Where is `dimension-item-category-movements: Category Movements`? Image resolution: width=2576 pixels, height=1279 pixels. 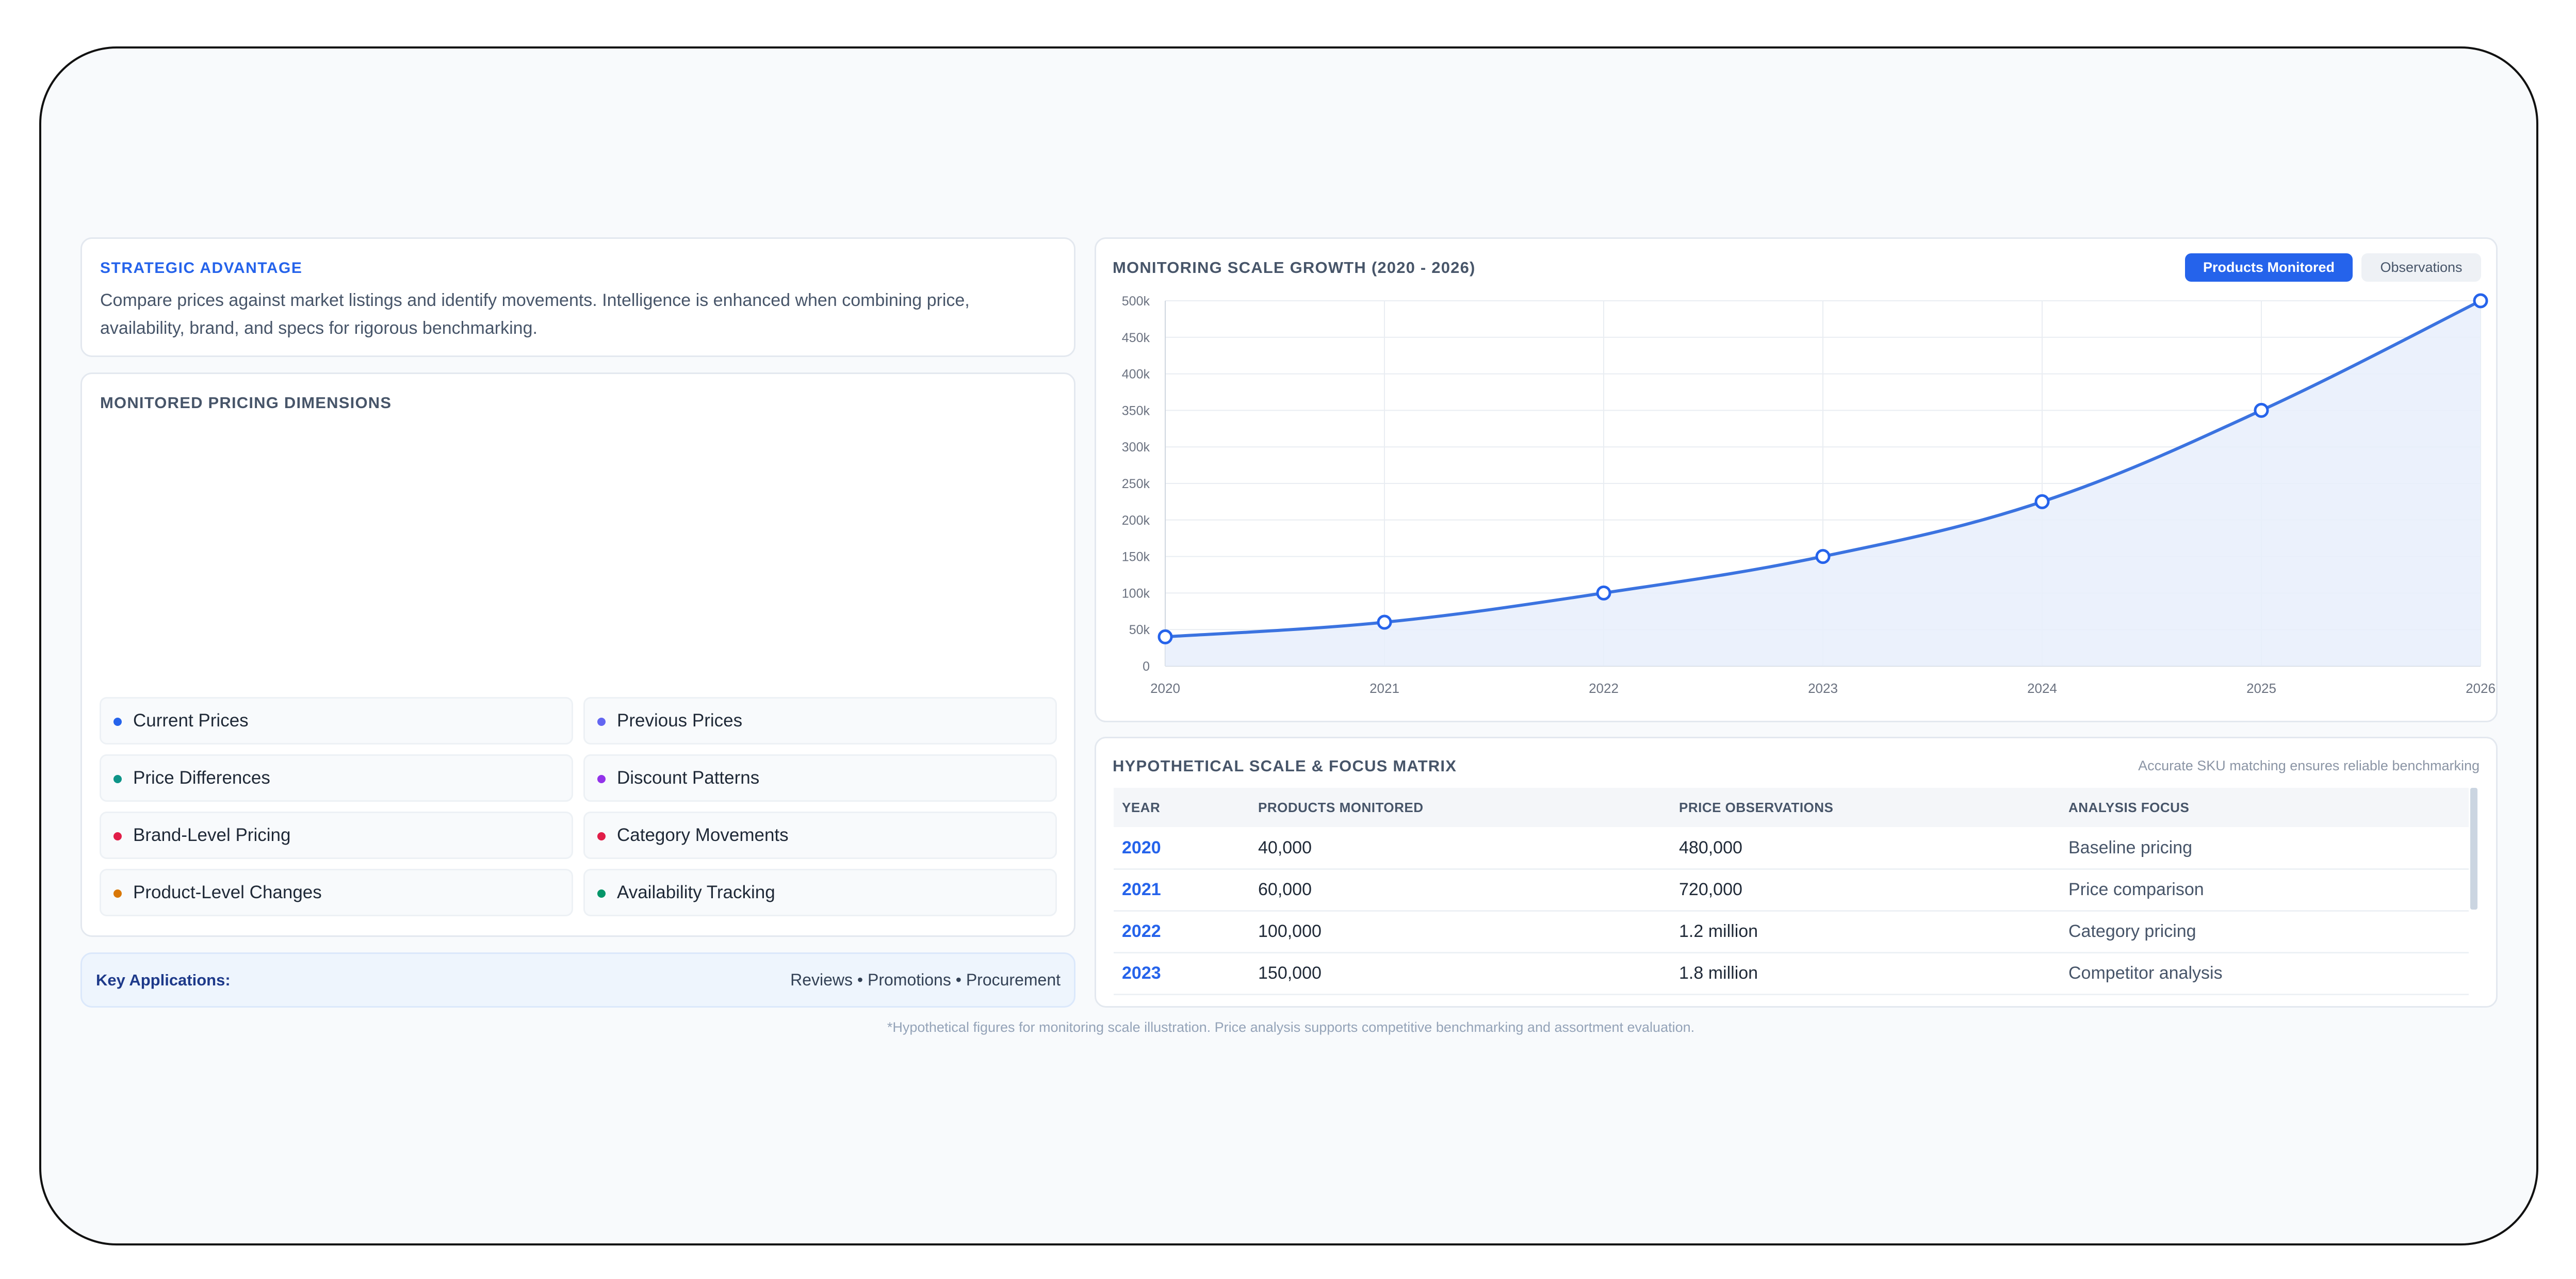
dimension-item-category-movements: Category Movements is located at coordinates (820, 836).